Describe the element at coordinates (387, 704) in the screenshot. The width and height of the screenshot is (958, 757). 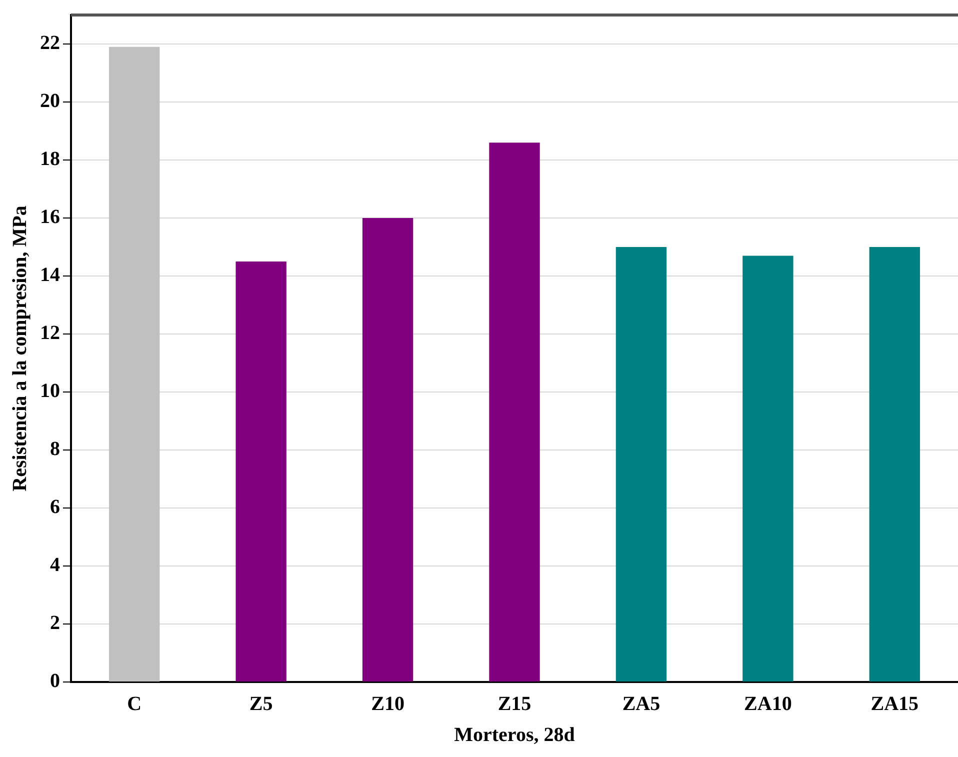
I see `x-tick-label: Z10` at that location.